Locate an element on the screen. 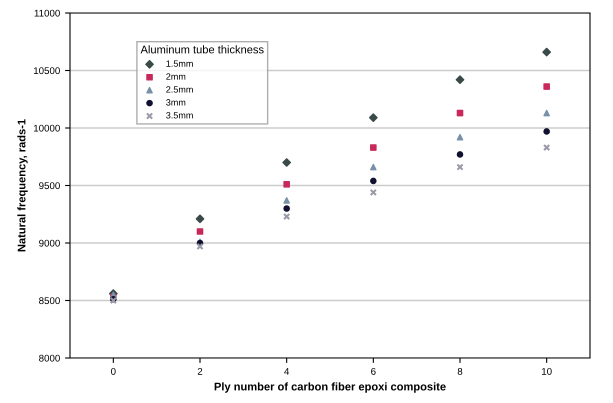 This screenshot has width=613, height=403. legend-title: Aluminum tube thickness is located at coordinates (202, 49).